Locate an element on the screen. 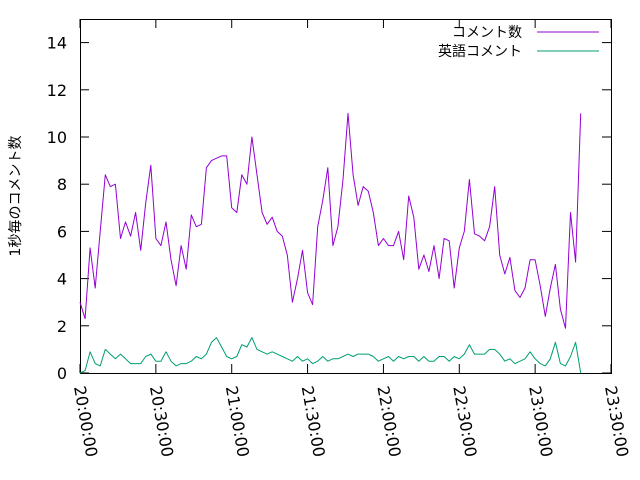 This screenshot has height=480, width=640. y-tick-label: 6 is located at coordinates (62, 231).